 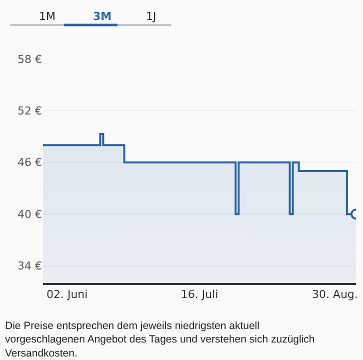 What do you see at coordinates (160, 340) in the screenshot?
I see `text: Die Preise entsprechen dem jeweils niedrigsten aktuell vorgeschlagenen Angebot des Tages und verstehen sich zuzüglich Versandkosten.` at bounding box center [160, 340].